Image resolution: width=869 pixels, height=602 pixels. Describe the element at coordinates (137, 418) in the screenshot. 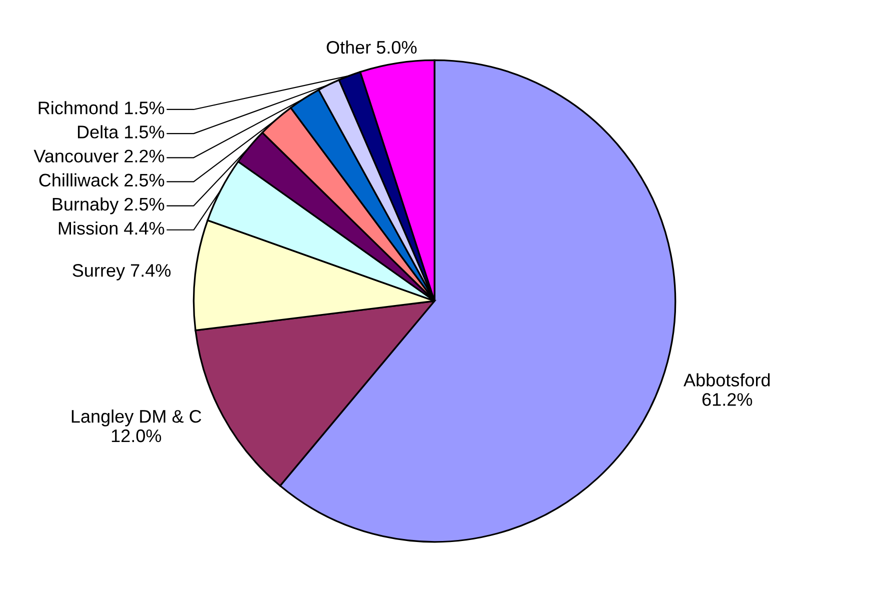

I see `slice-label: Langley DM & C` at that location.